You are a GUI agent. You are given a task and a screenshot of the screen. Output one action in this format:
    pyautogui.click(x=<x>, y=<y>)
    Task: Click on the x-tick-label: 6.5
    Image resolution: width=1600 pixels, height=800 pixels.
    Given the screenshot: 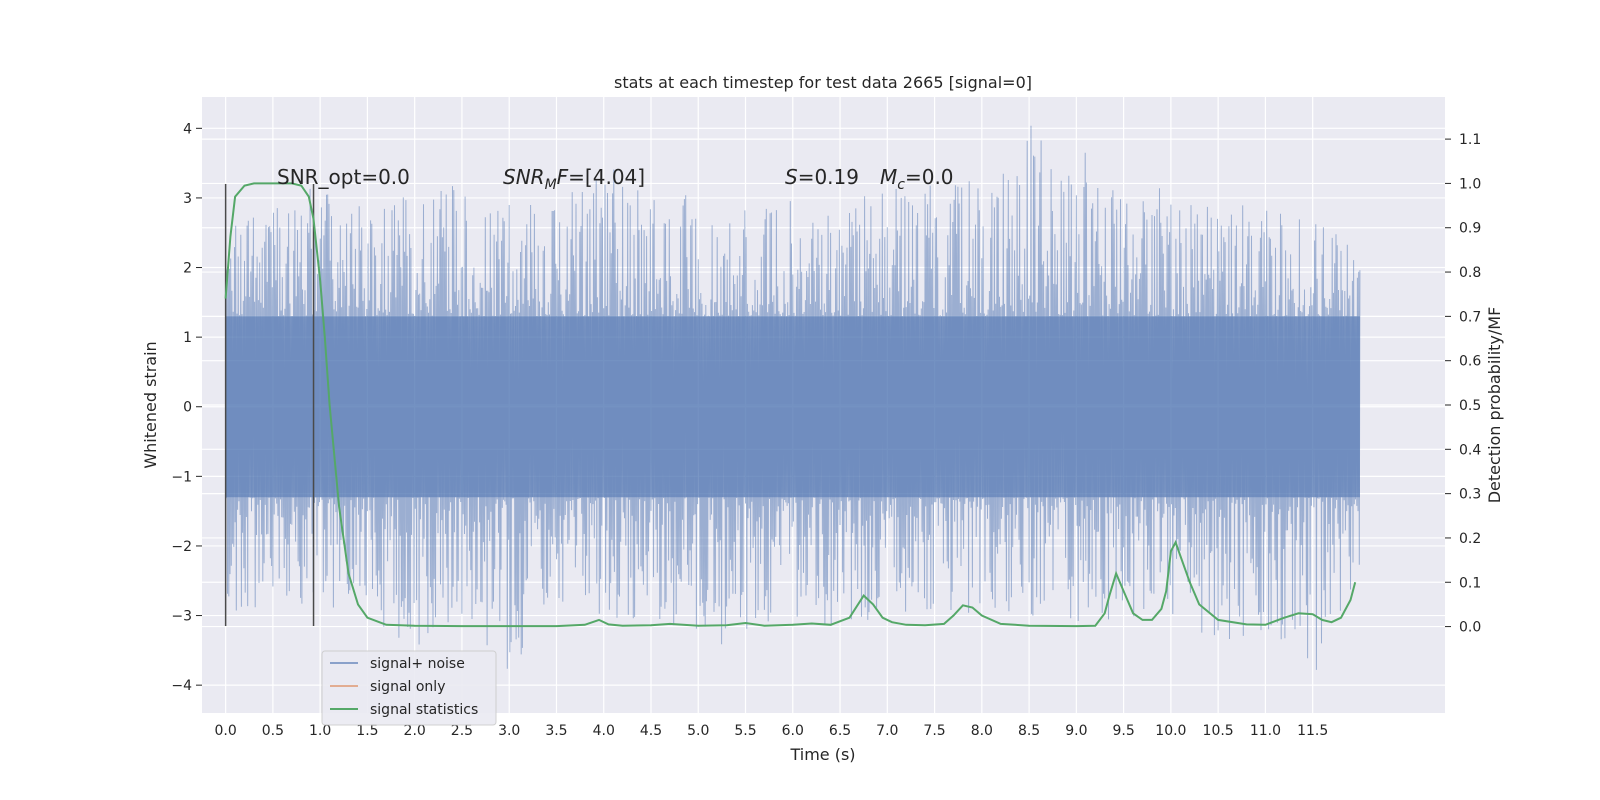 What is the action you would take?
    pyautogui.click(x=840, y=731)
    